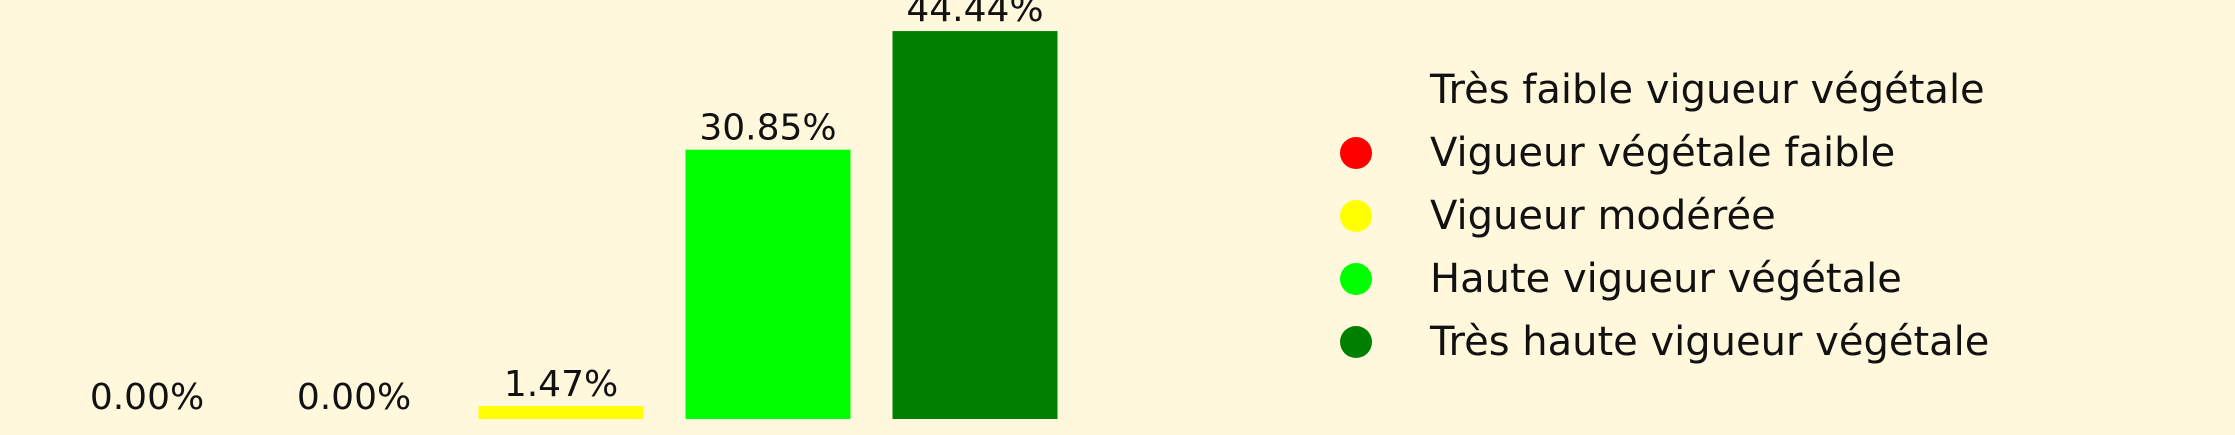 The width and height of the screenshot is (2235, 435). I want to click on legend-item-tres-haute: Très haute vigueur végétale, so click(1664, 341).